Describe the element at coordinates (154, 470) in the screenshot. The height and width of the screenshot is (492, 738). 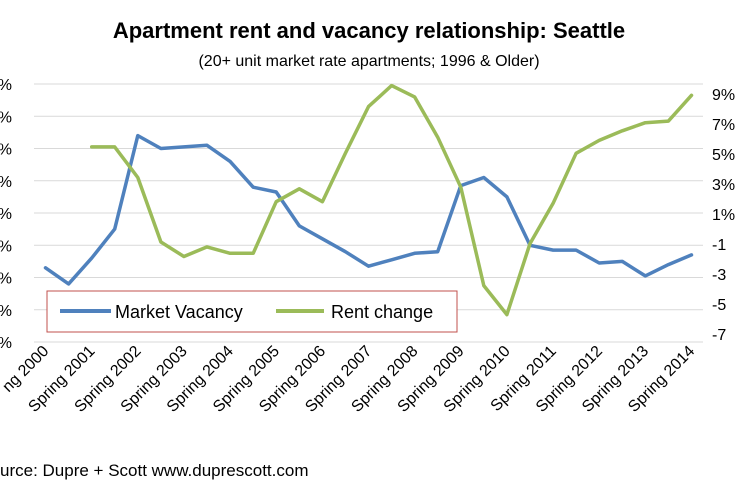
I see `source-note: urce: Dupre + Scott www.duprescott.com` at that location.